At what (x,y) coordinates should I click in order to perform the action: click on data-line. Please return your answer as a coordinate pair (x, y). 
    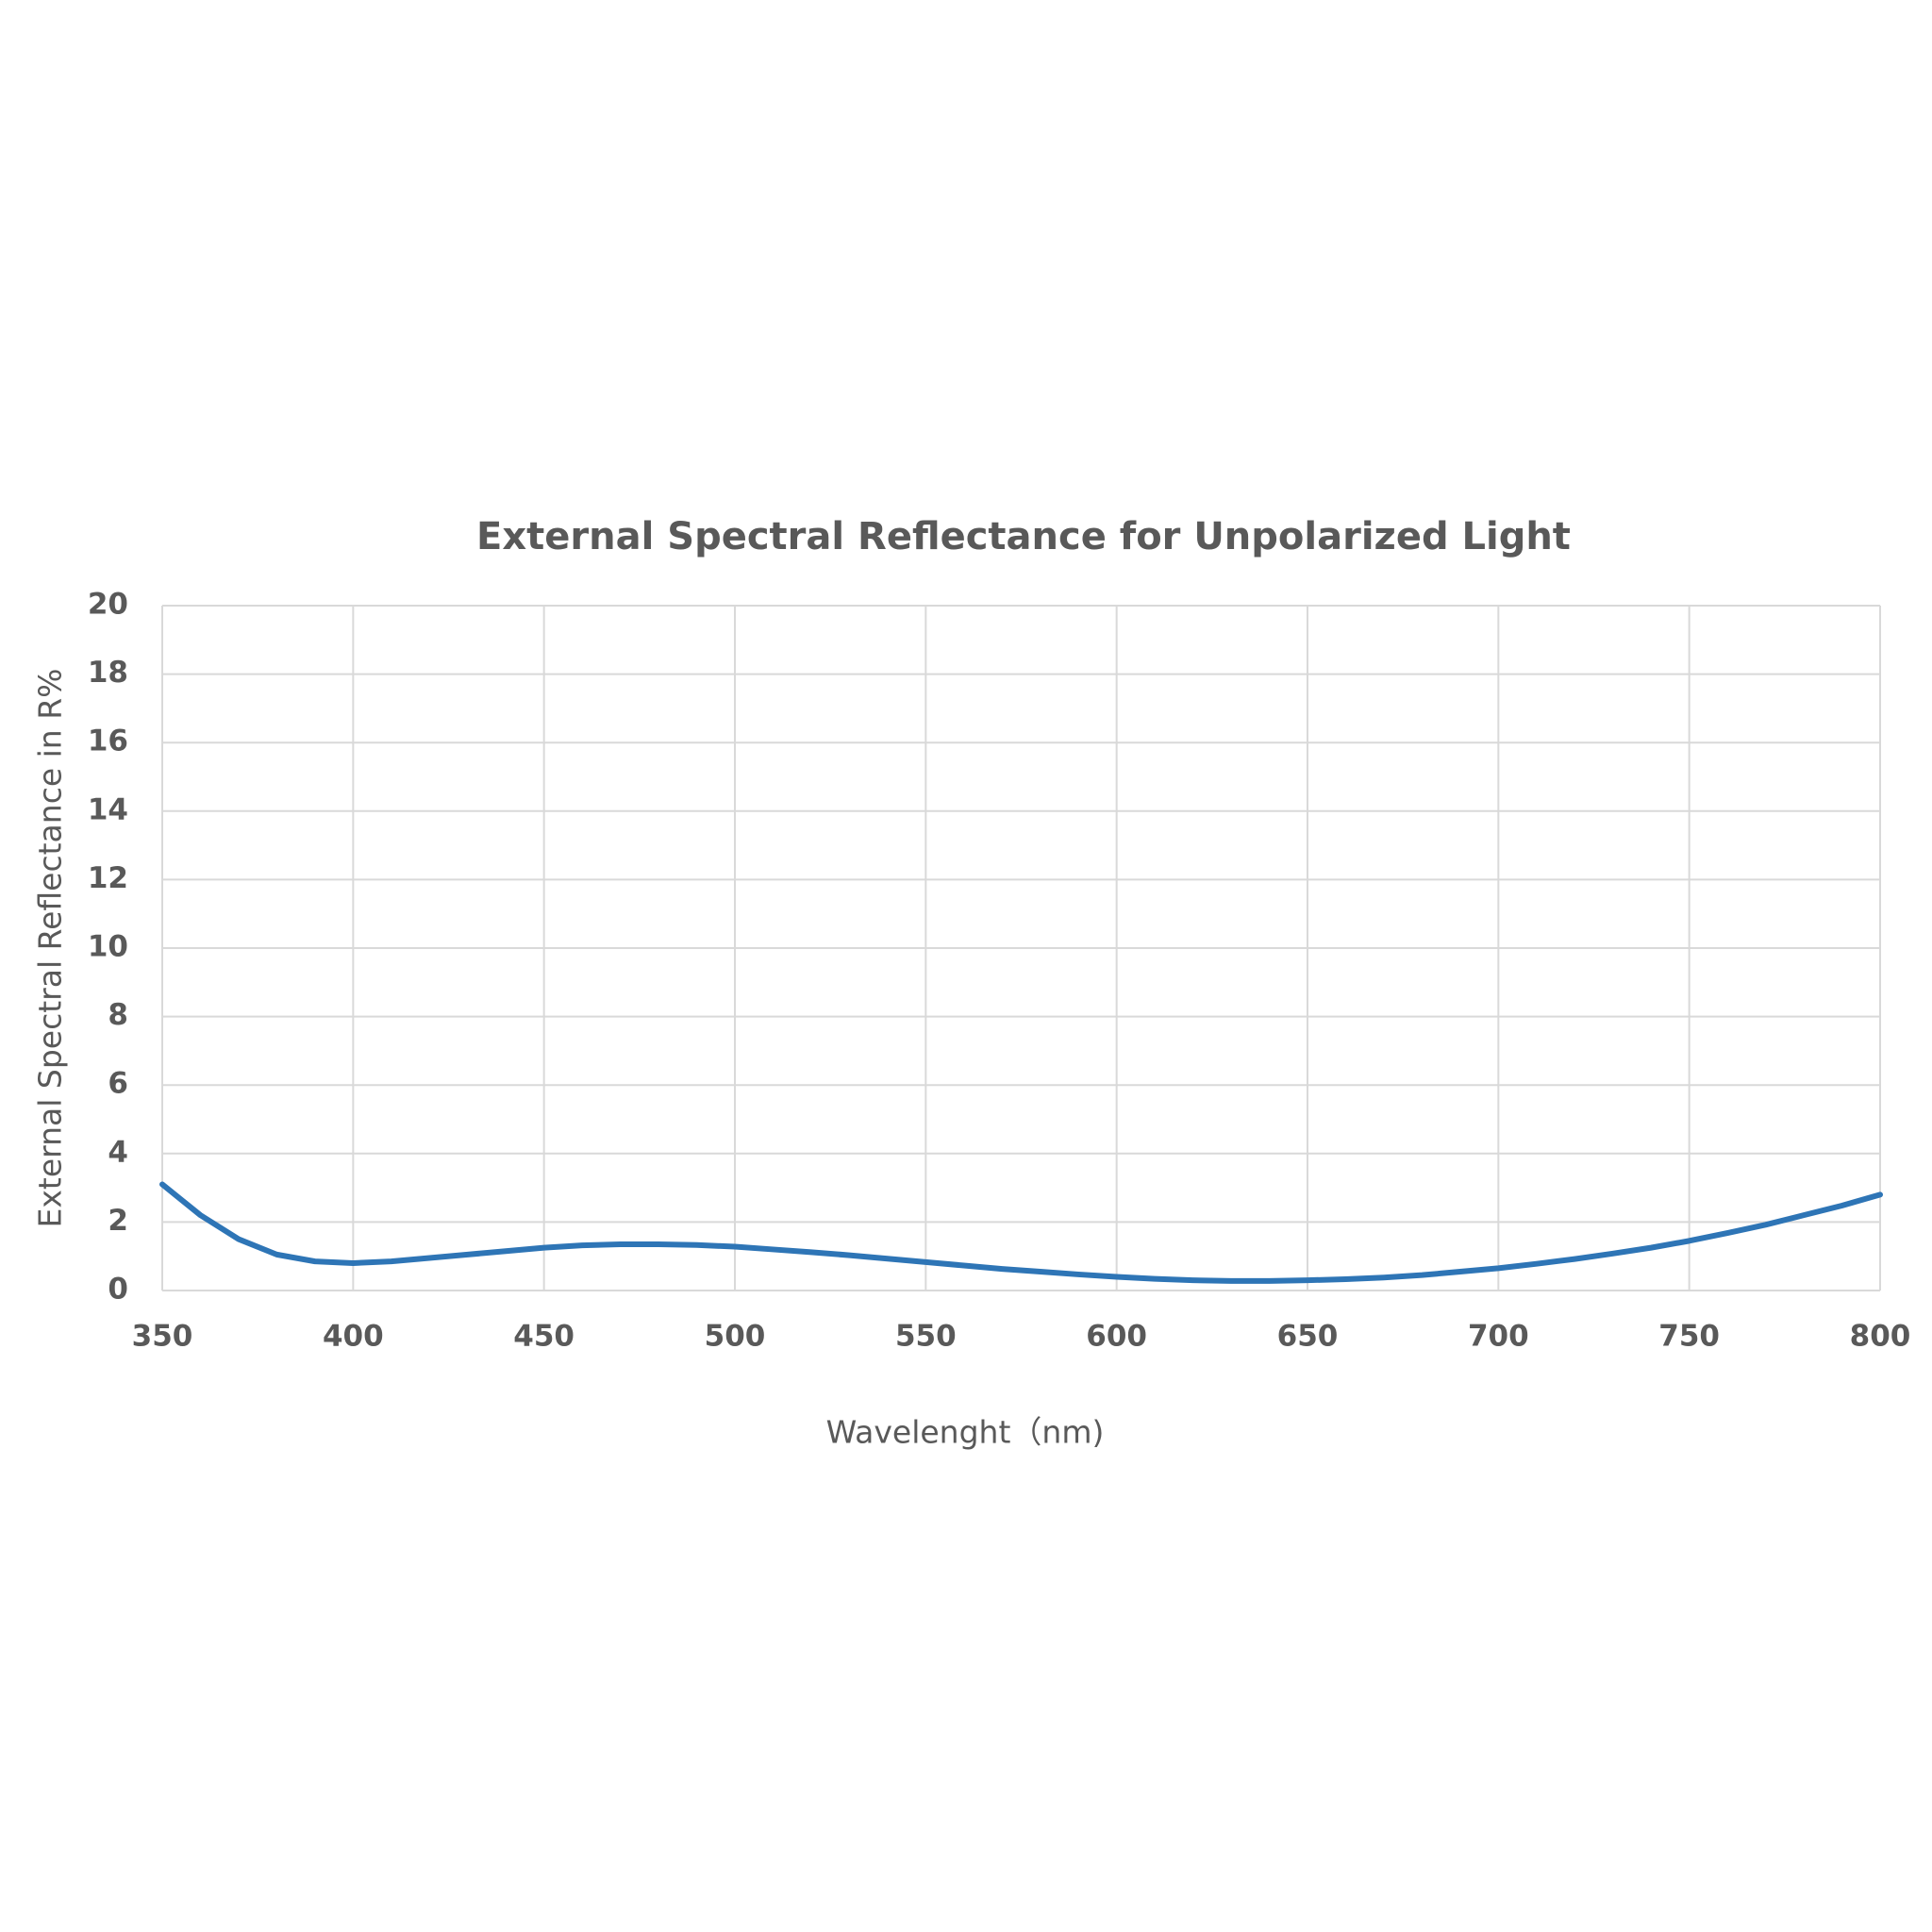
    Looking at the image, I should click on (1021, 1233).